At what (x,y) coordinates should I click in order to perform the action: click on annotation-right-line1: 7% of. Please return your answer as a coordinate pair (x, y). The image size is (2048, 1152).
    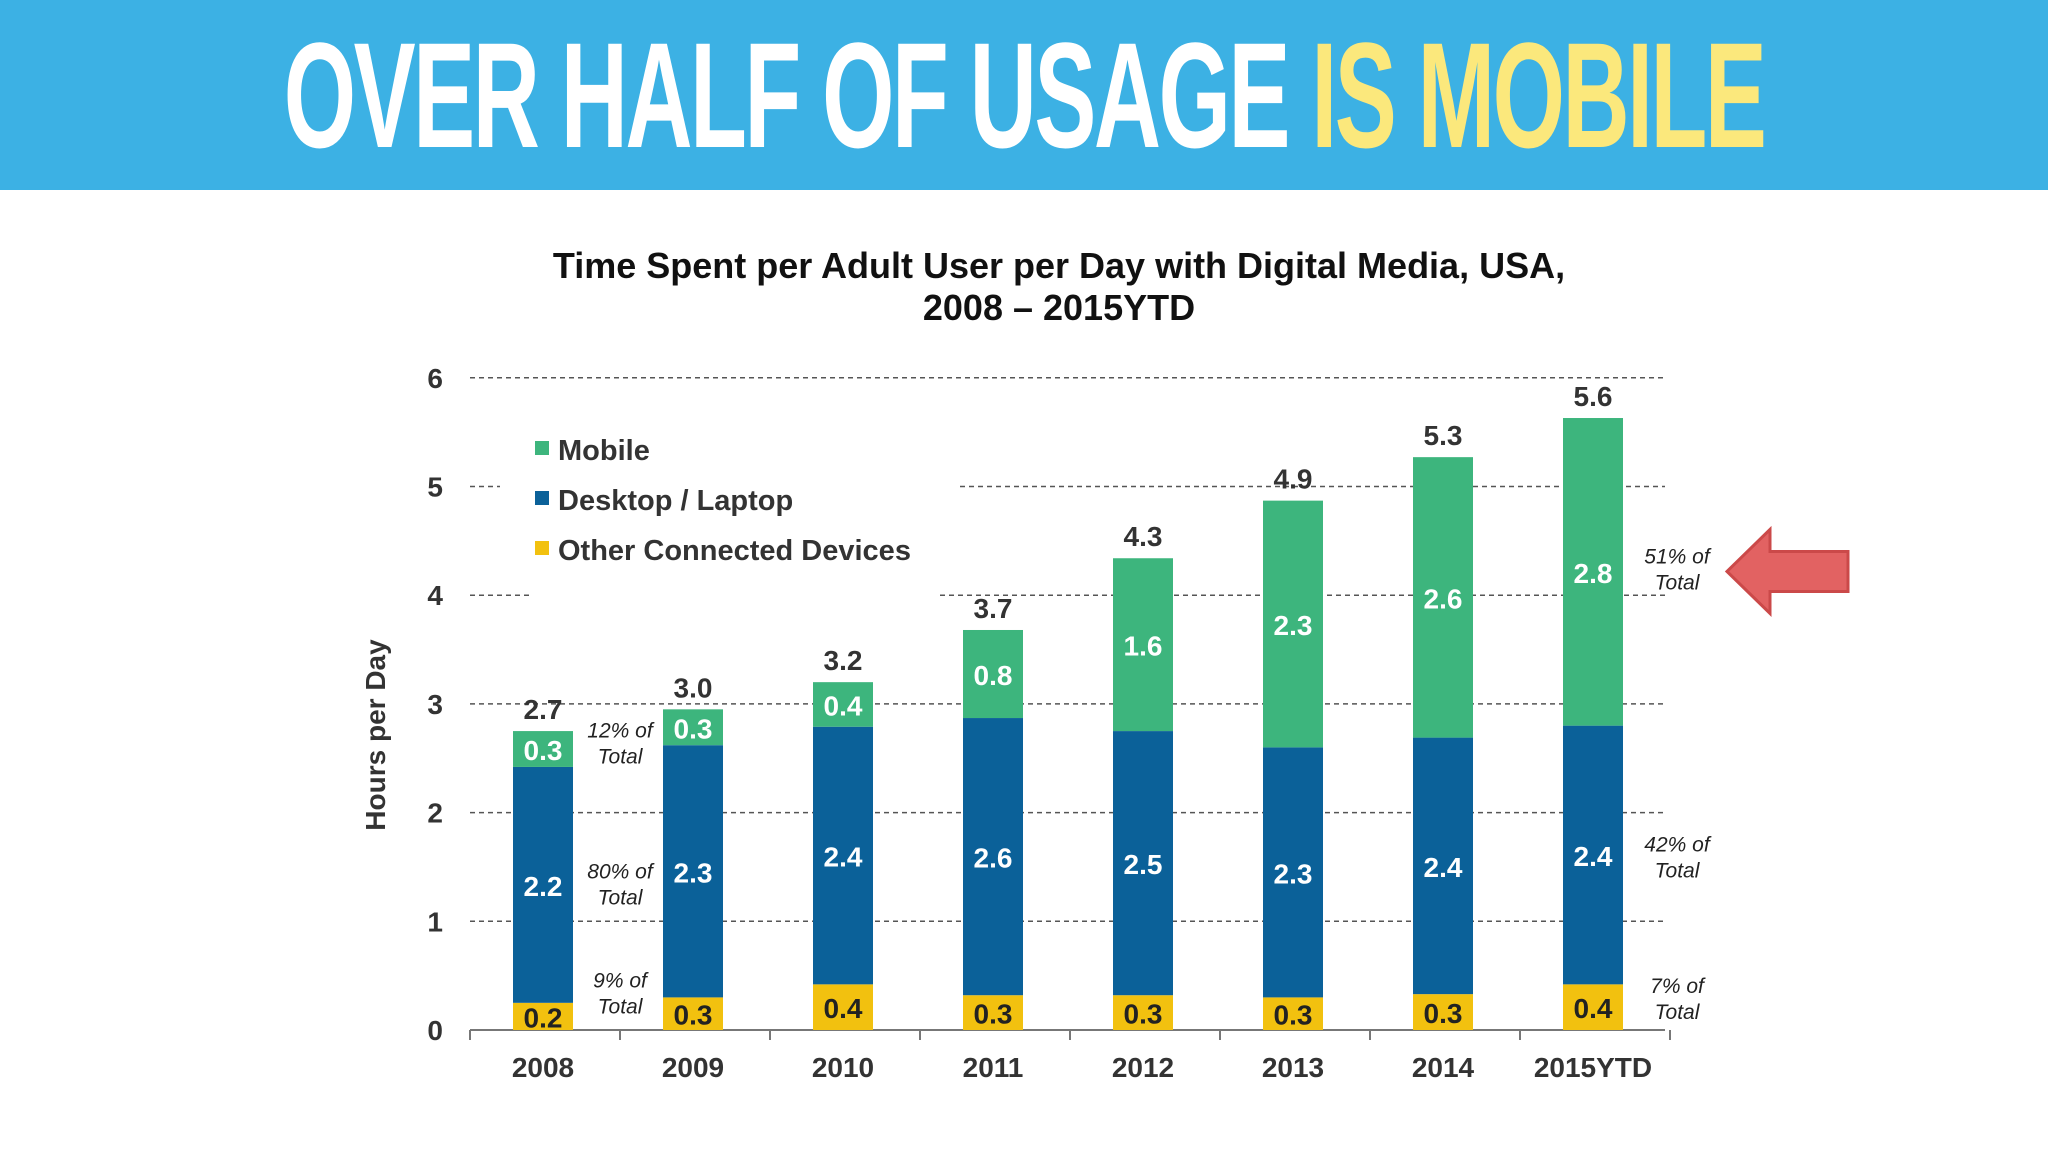
    Looking at the image, I should click on (1678, 986).